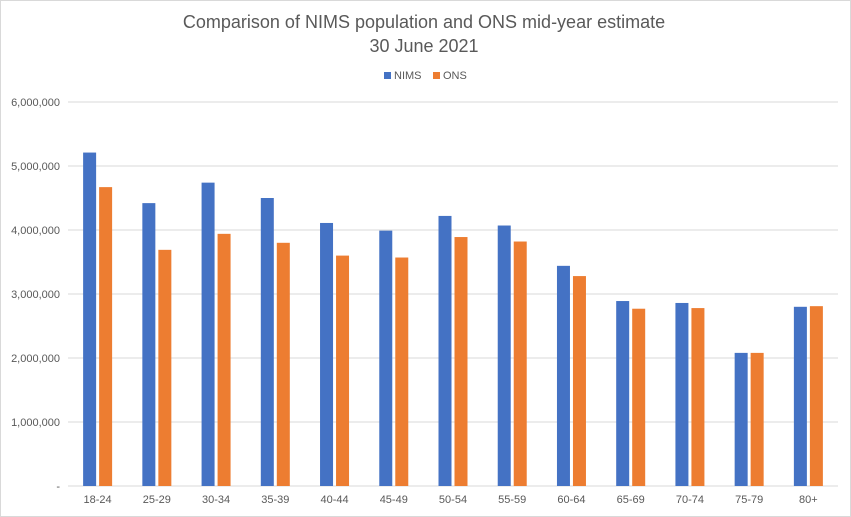 This screenshot has height=517, width=851. Describe the element at coordinates (816, 396) in the screenshot. I see `bar-ons-80+` at that location.